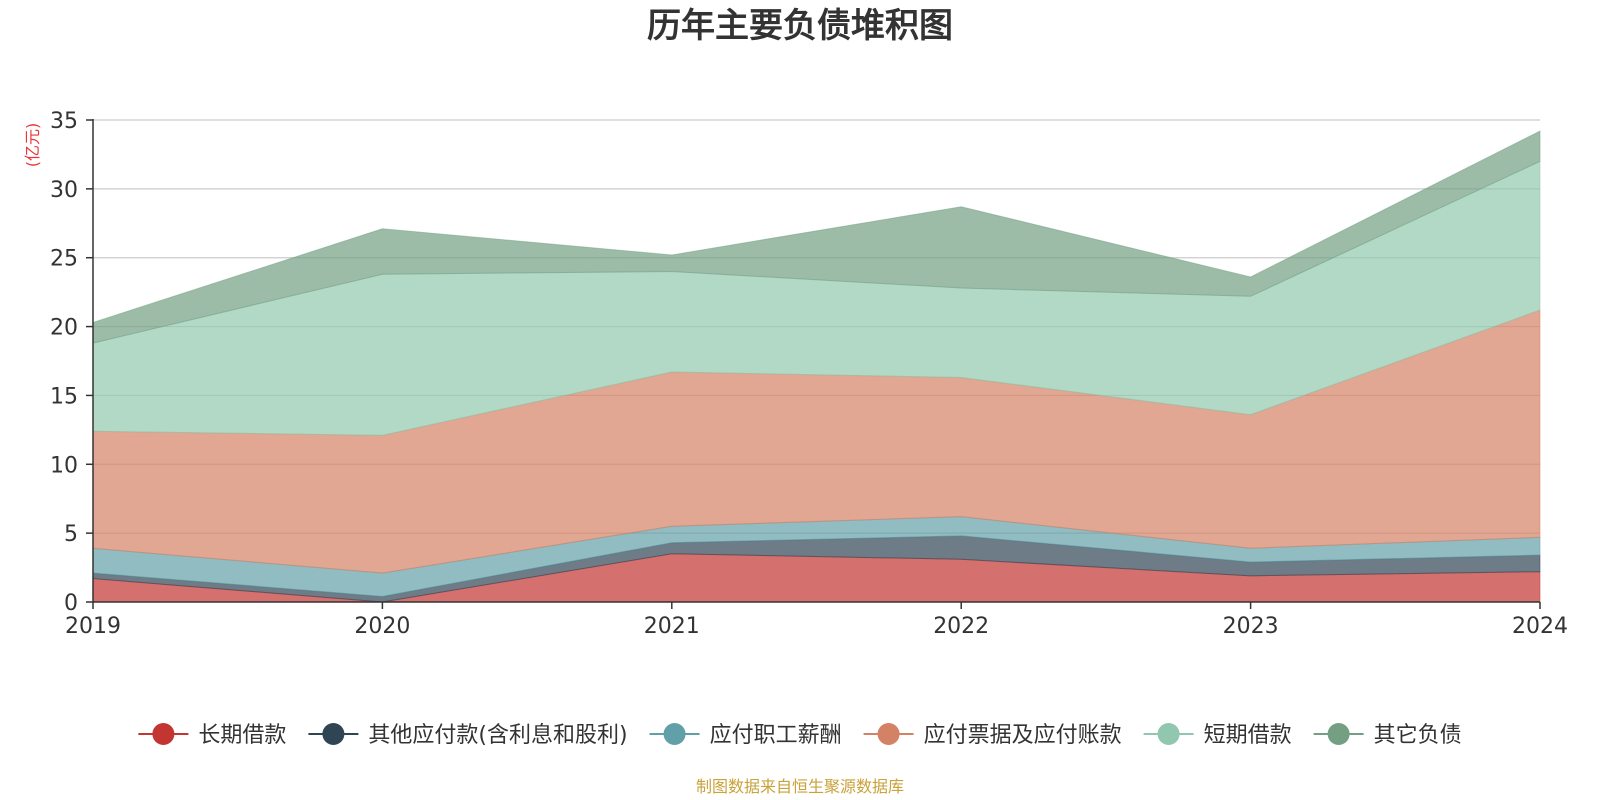 This screenshot has height=800, width=1600. What do you see at coordinates (800, 26) in the screenshot?
I see `chart-title: 历年主要负债堆积图` at bounding box center [800, 26].